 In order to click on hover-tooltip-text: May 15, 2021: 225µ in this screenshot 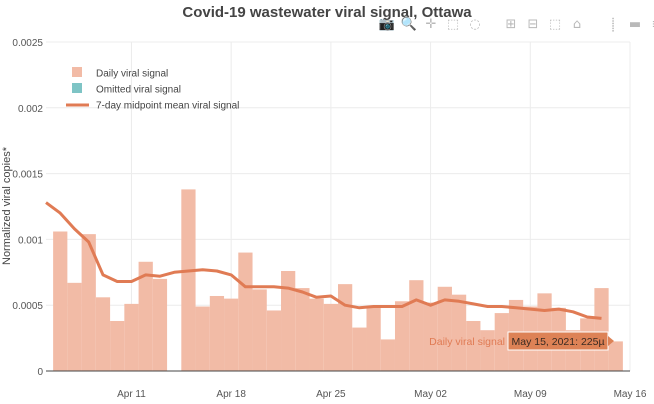, I will do `click(557, 342)`.